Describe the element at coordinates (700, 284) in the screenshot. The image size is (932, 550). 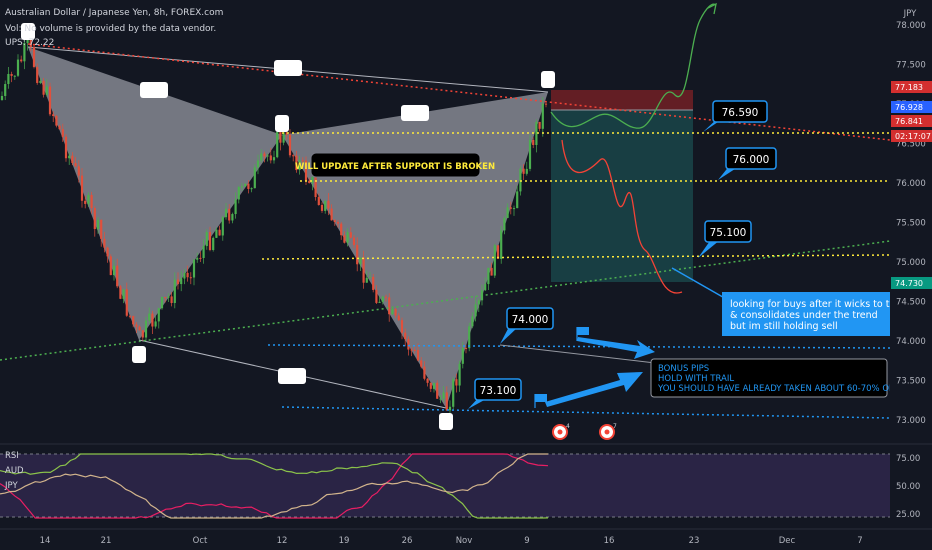
I see `buy-note-pointer` at that location.